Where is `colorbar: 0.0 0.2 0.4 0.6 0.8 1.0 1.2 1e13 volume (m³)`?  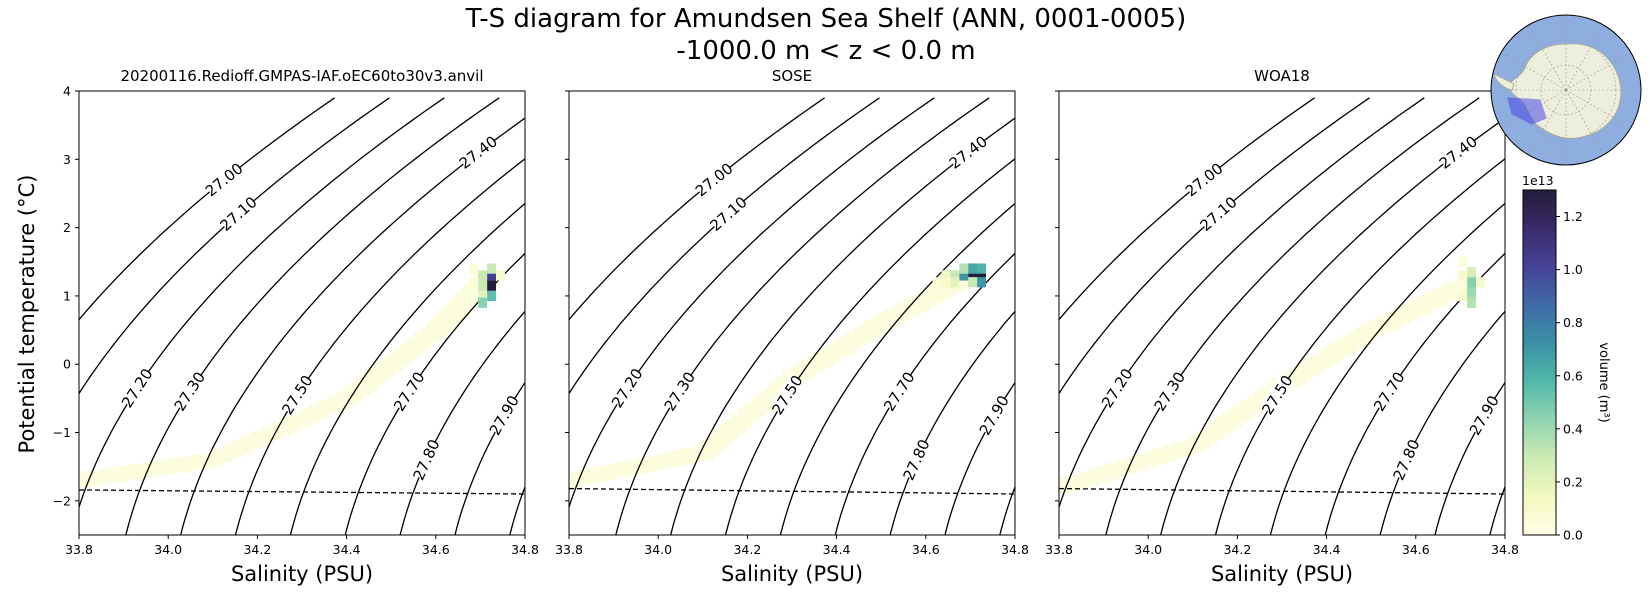 colorbar: 0.0 0.2 0.4 0.6 0.8 1.0 1.2 1e13 volume (m³) is located at coordinates (1566, 358).